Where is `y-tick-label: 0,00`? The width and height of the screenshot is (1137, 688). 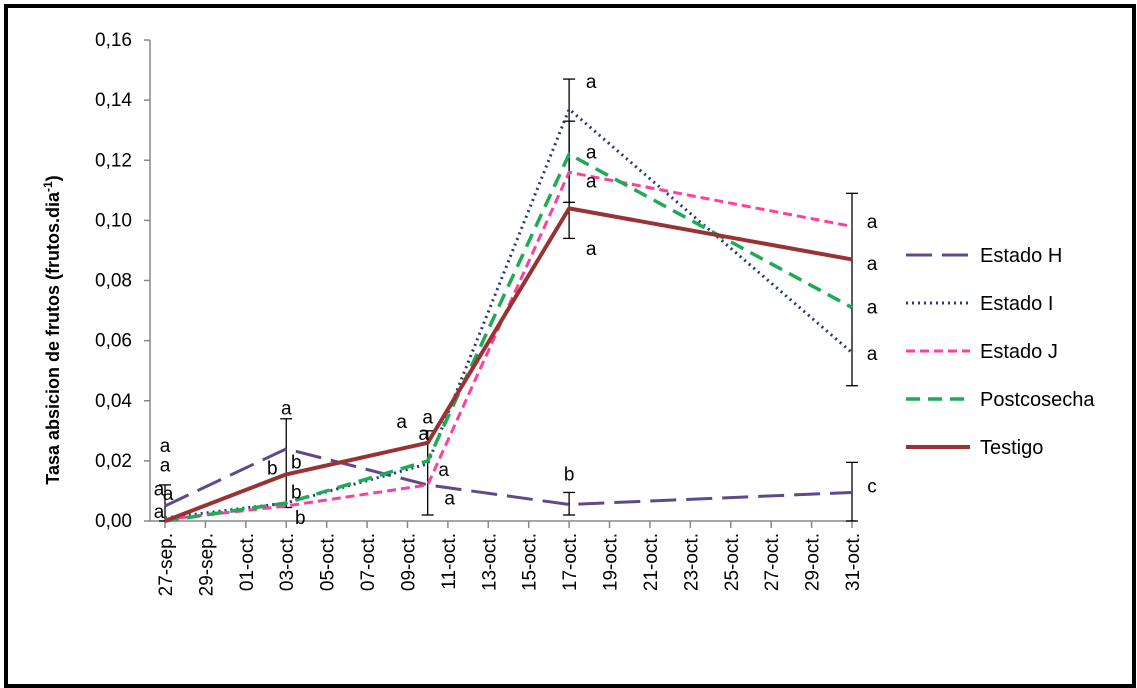 y-tick-label: 0,00 is located at coordinates (113, 521).